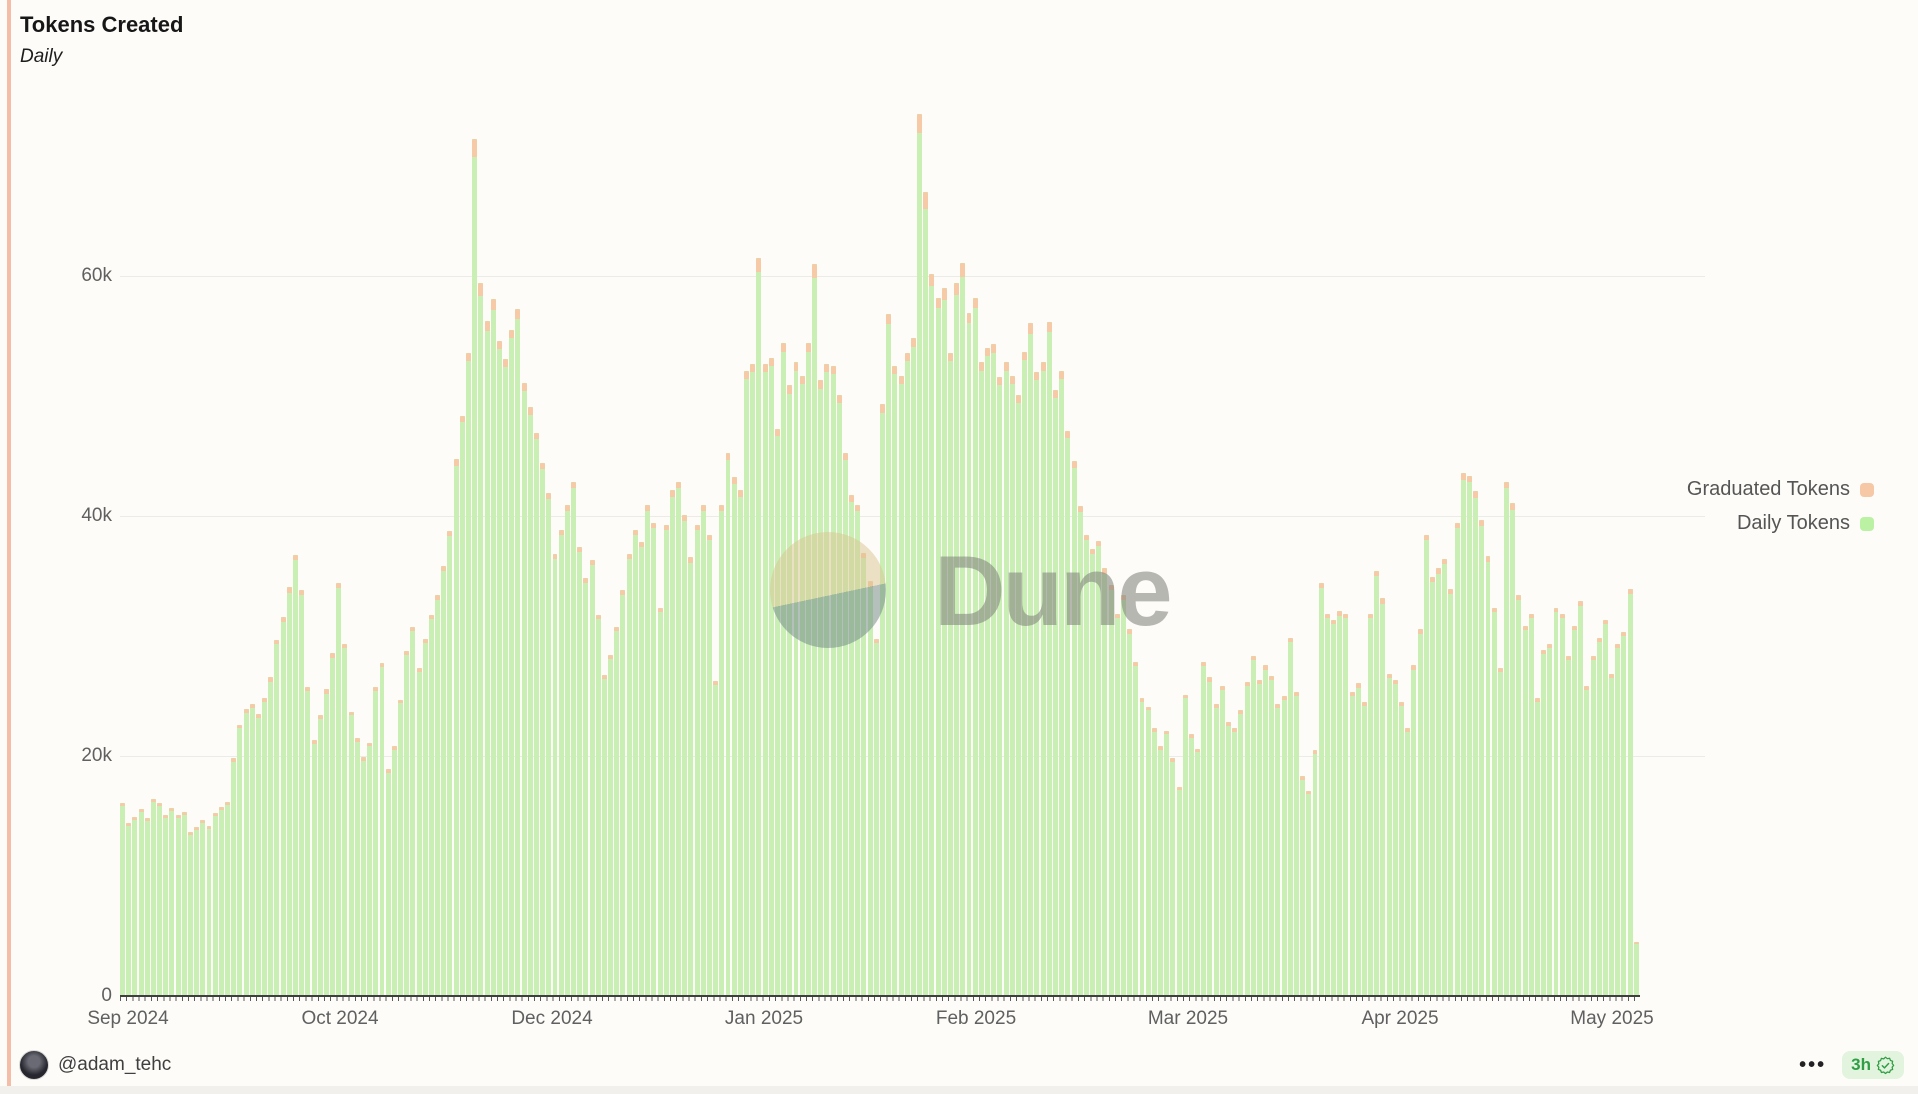 The width and height of the screenshot is (1918, 1094). What do you see at coordinates (1780, 489) in the screenshot?
I see `legend-item-graduated-tokens: Graduated Tokens` at bounding box center [1780, 489].